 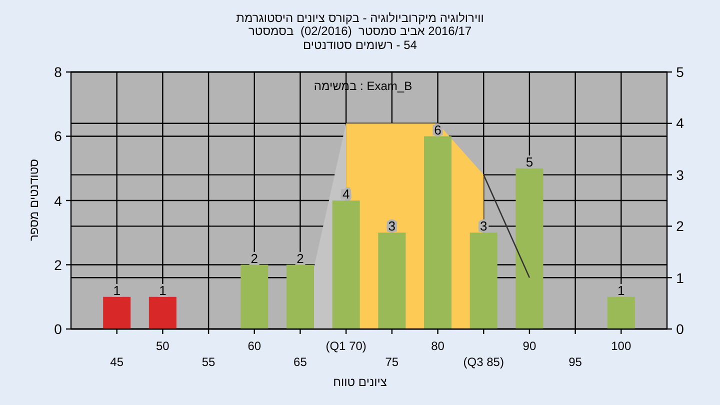 What do you see at coordinates (346, 194) in the screenshot?
I see `data-label: 4` at bounding box center [346, 194].